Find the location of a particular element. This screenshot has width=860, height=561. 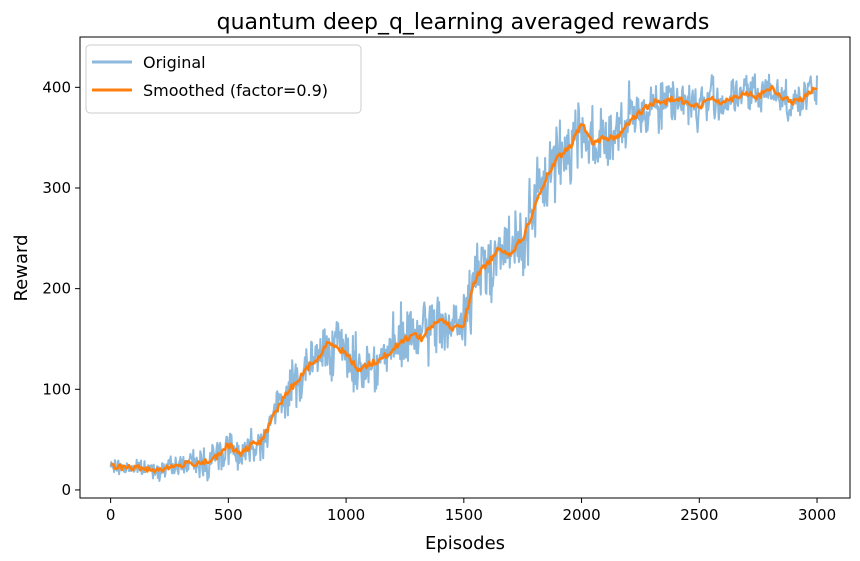

y-axis: 0 100 200 300 400 is located at coordinates (61, 288).